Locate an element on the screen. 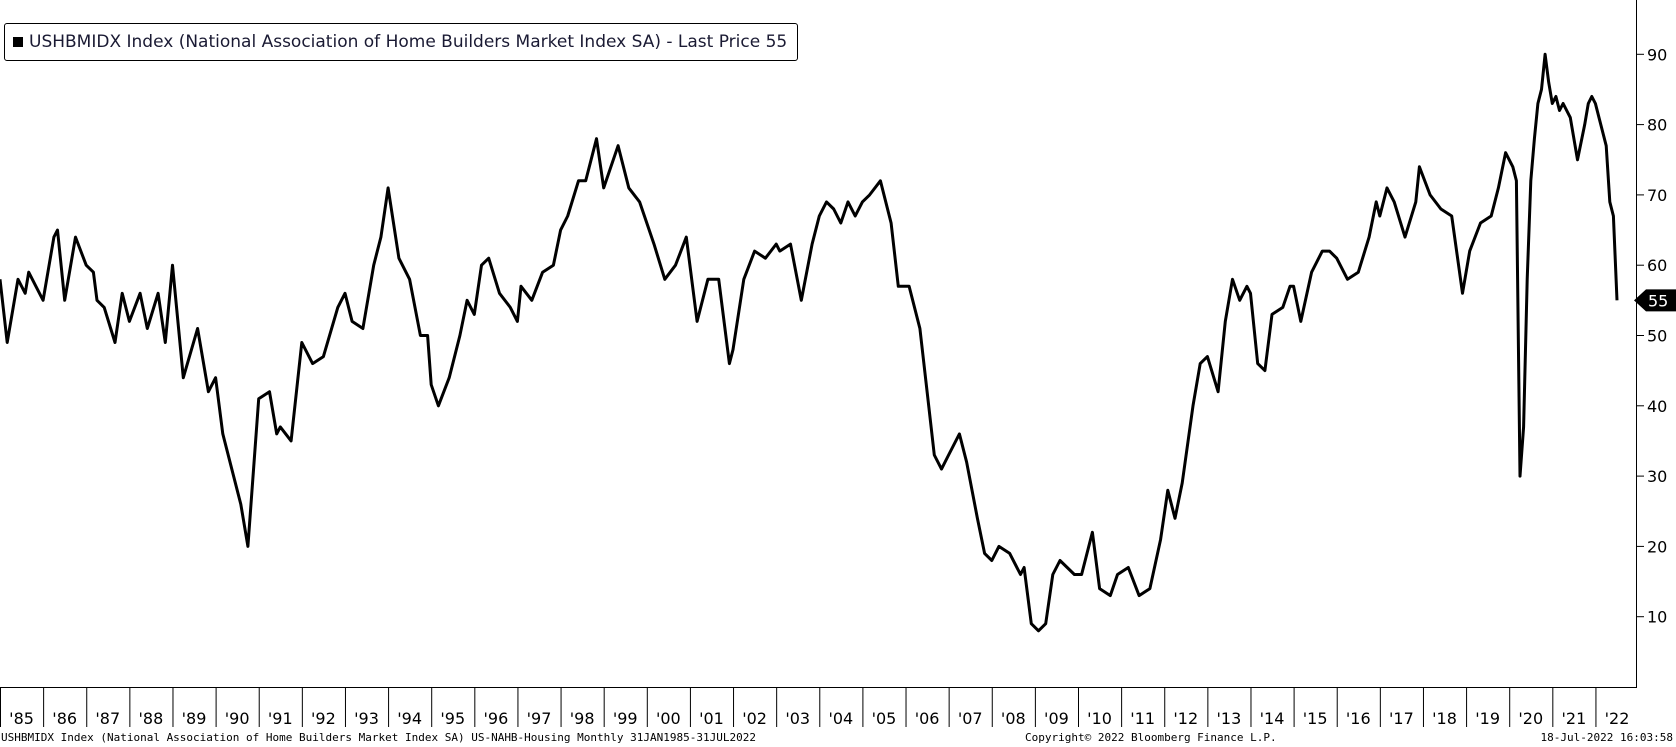 Image resolution: width=1676 pixels, height=747 pixels. x-tick-label: '22 is located at coordinates (1617, 718).